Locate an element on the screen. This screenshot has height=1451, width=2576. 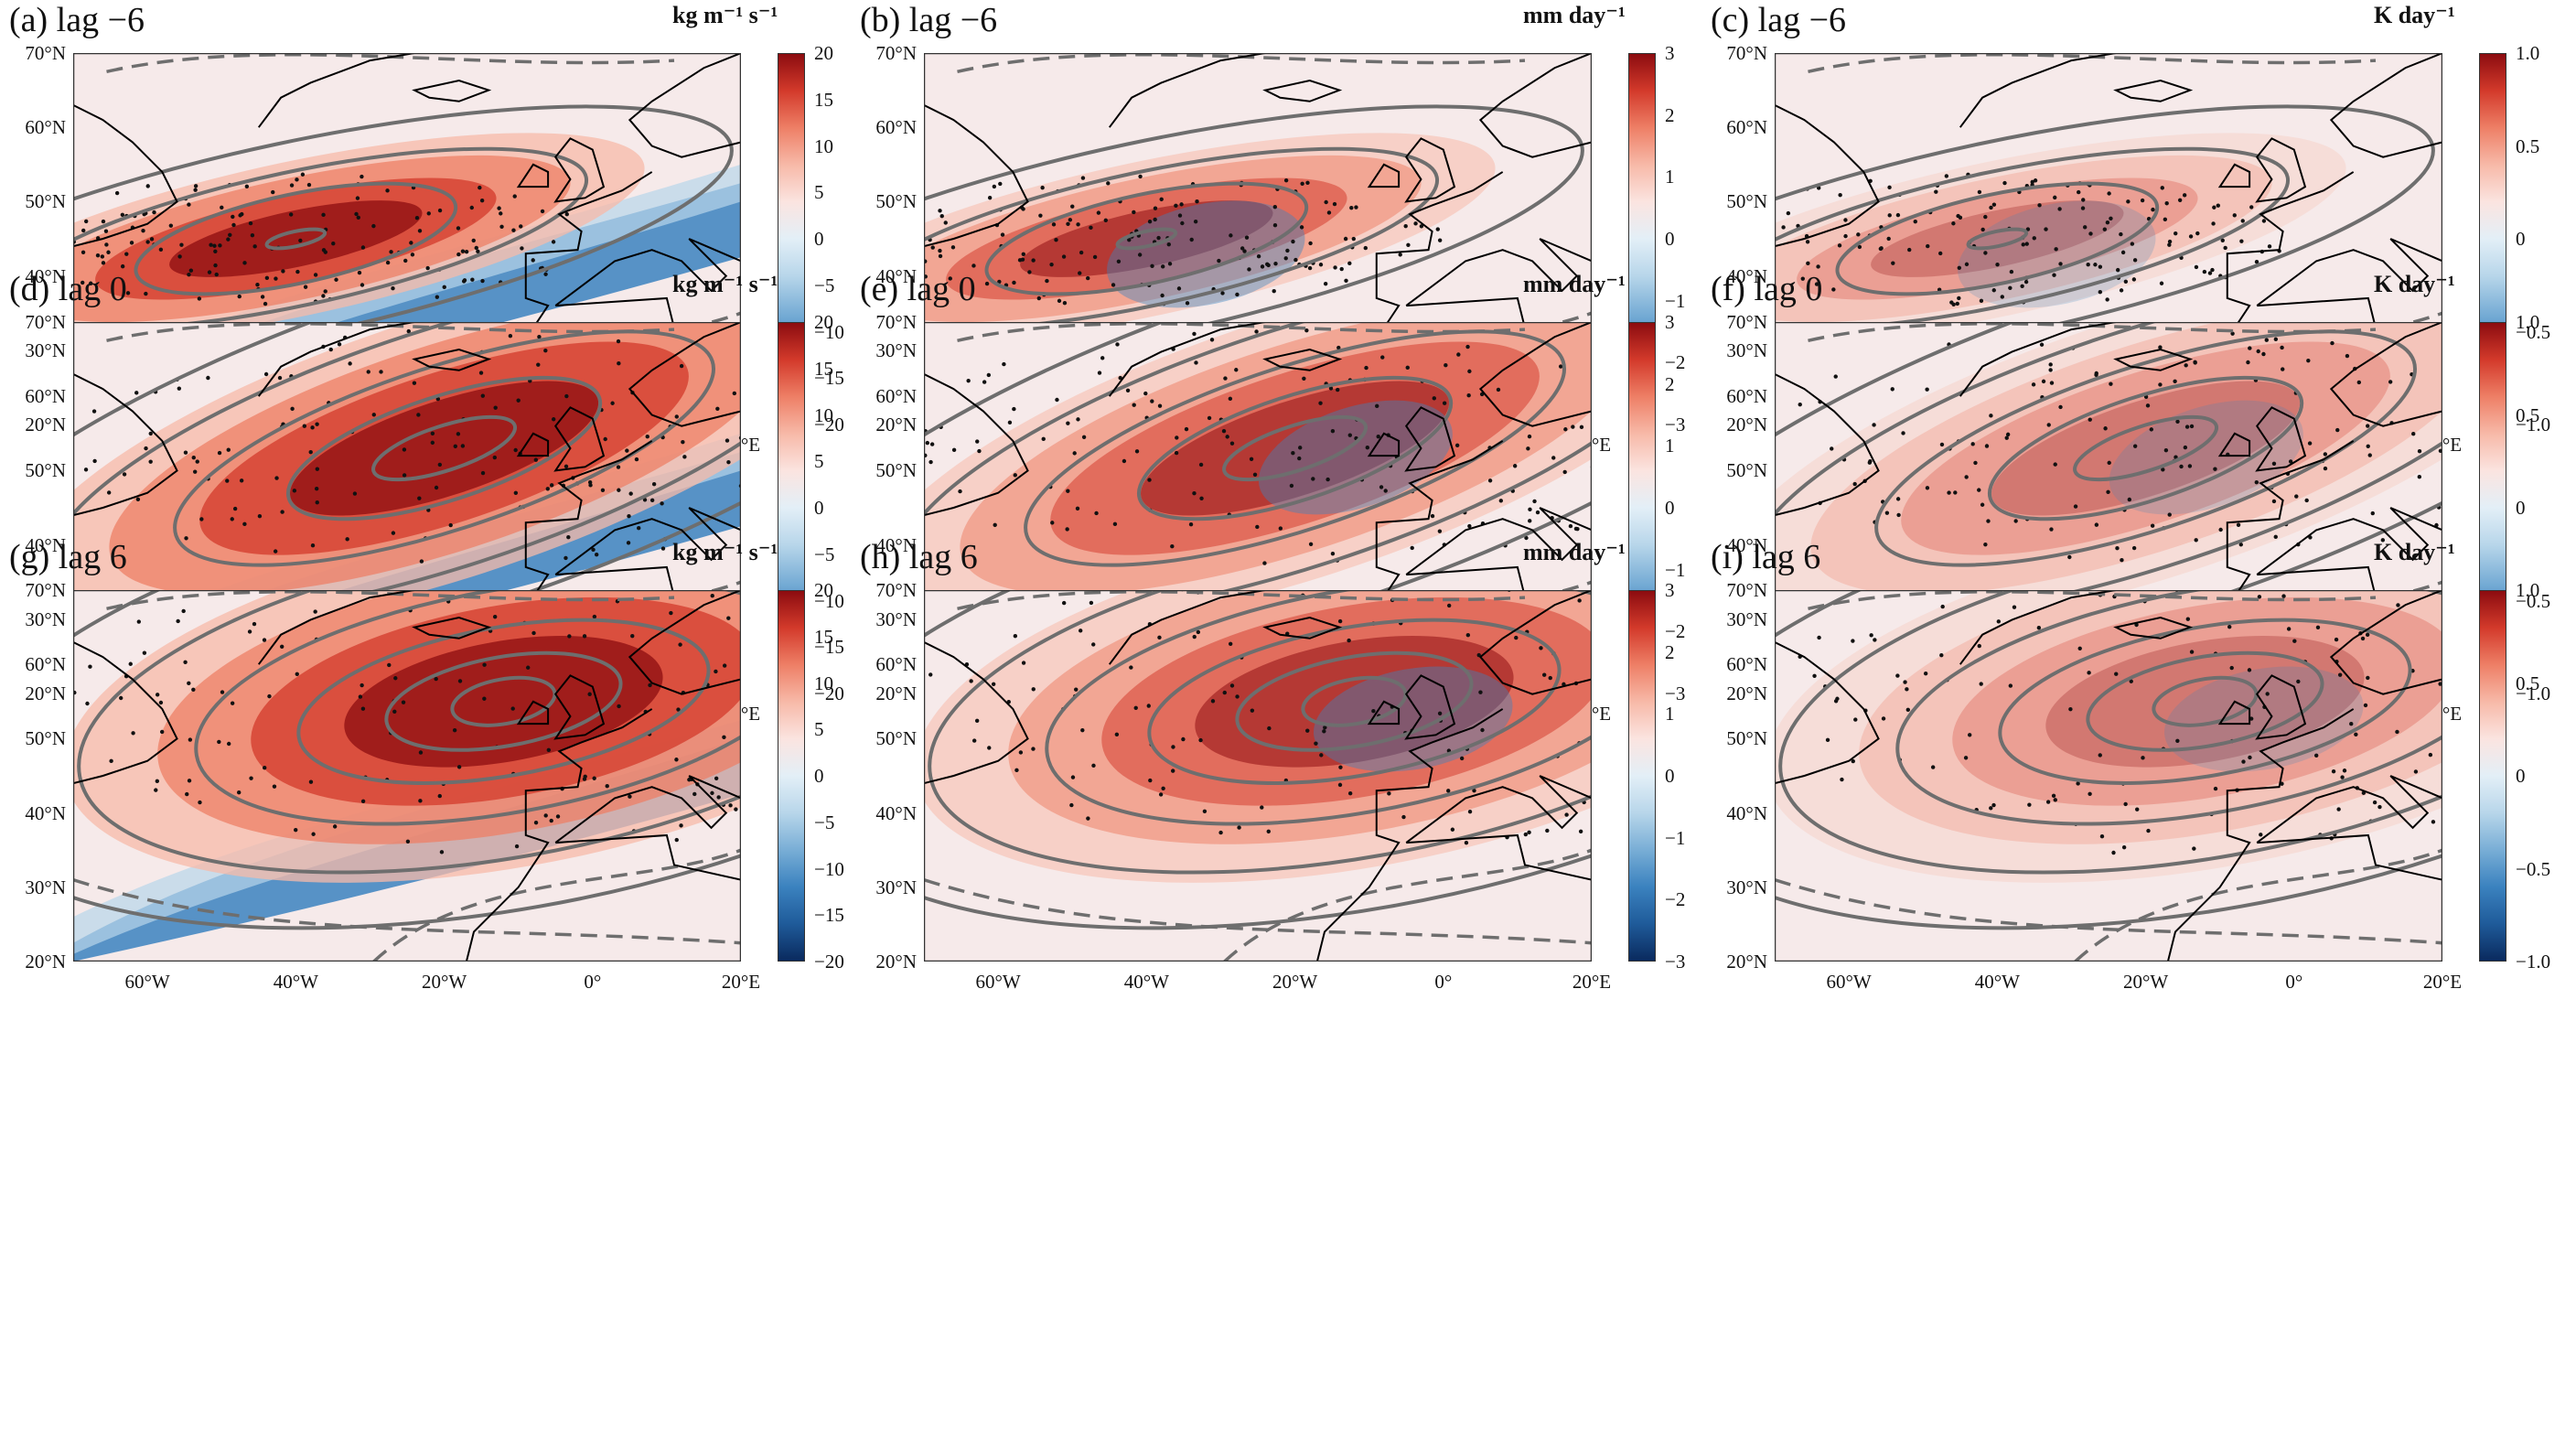
negative-contours is located at coordinates (2108, 776).